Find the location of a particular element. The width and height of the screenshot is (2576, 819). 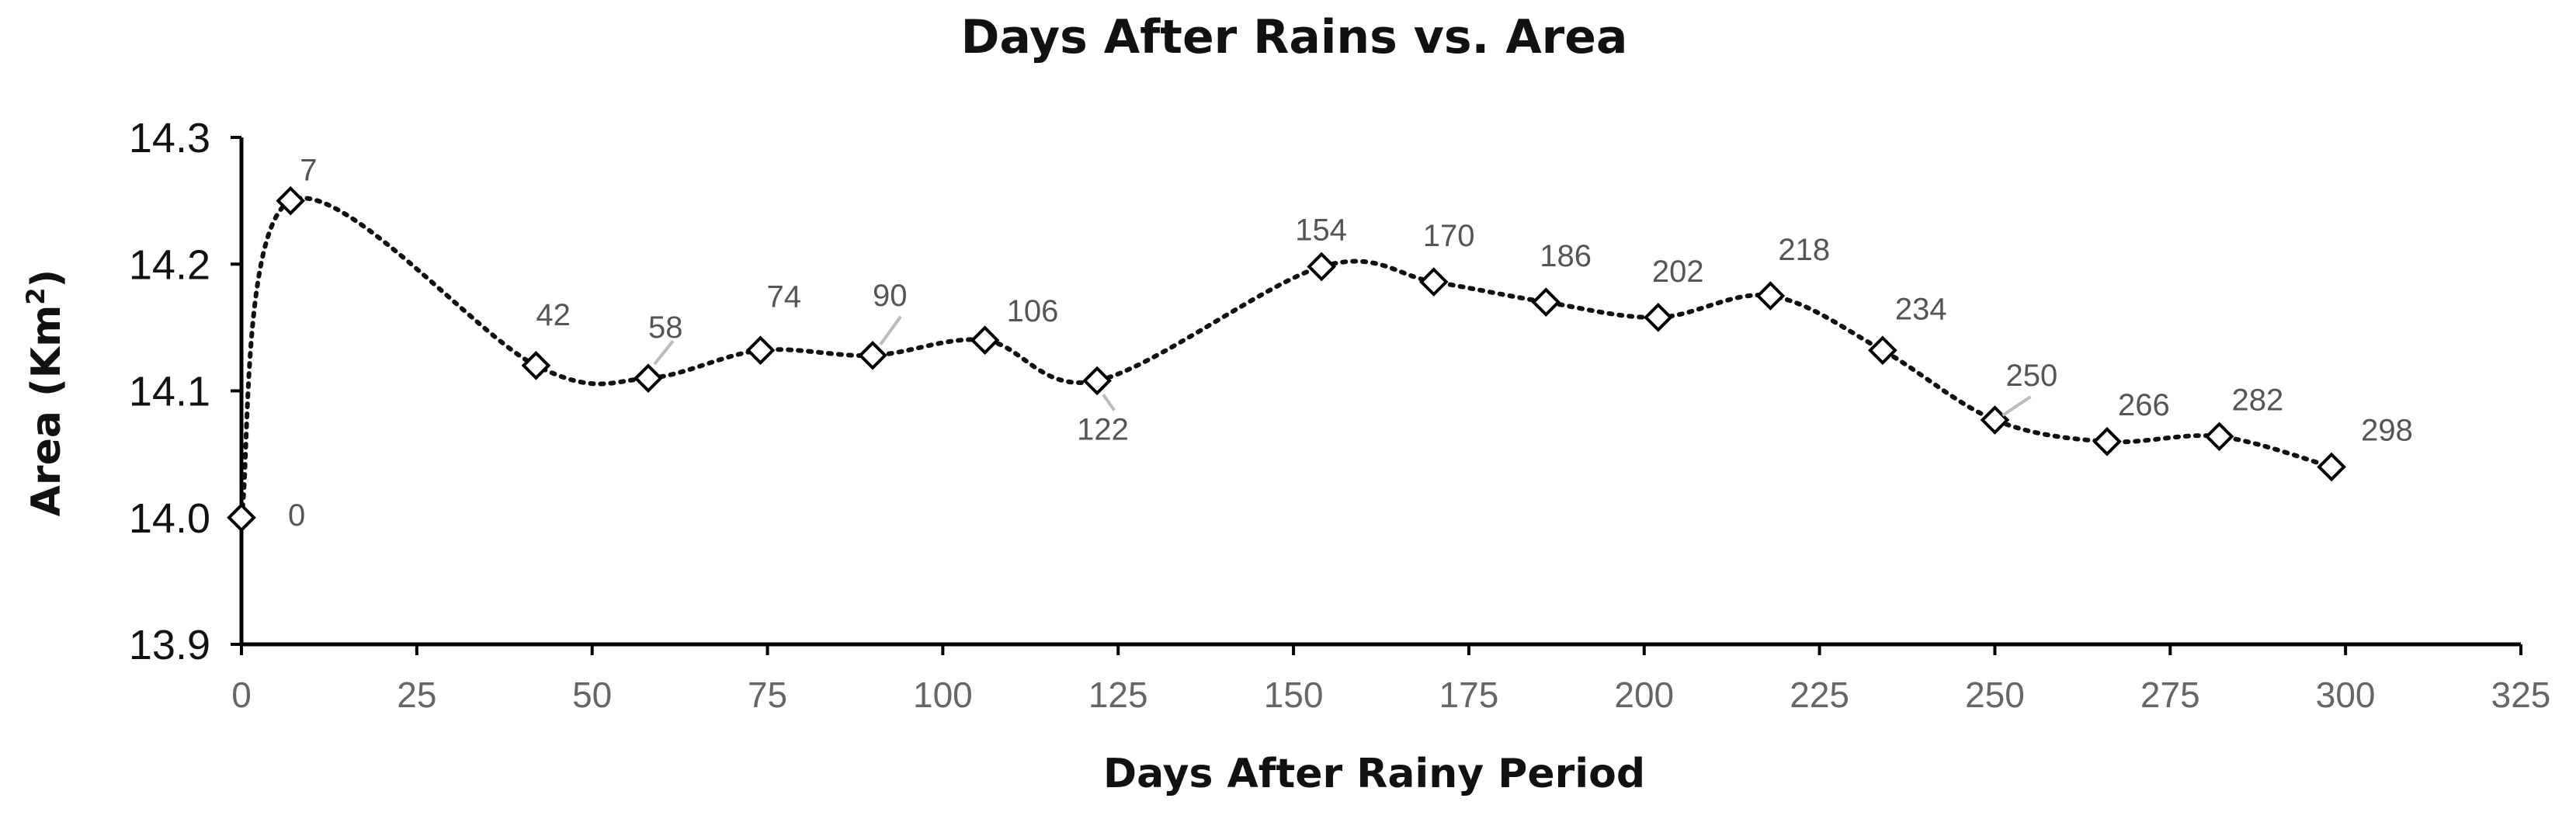

data-label: 58 is located at coordinates (665, 328).